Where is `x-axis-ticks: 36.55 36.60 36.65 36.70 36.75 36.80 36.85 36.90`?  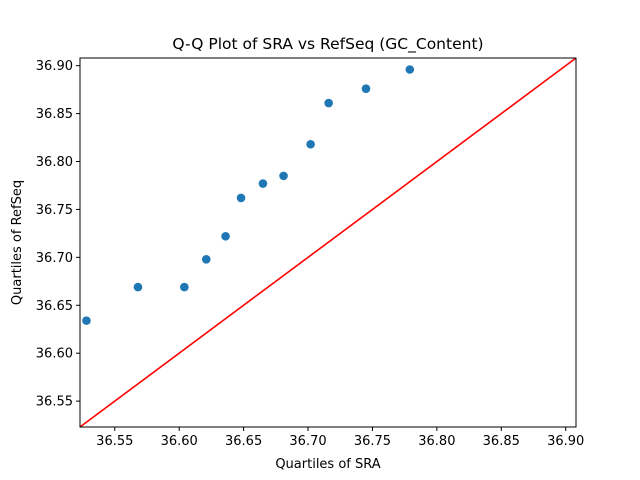 x-axis-ticks: 36.55 36.60 36.65 36.70 36.75 36.80 36.85 36.90 is located at coordinates (340, 438).